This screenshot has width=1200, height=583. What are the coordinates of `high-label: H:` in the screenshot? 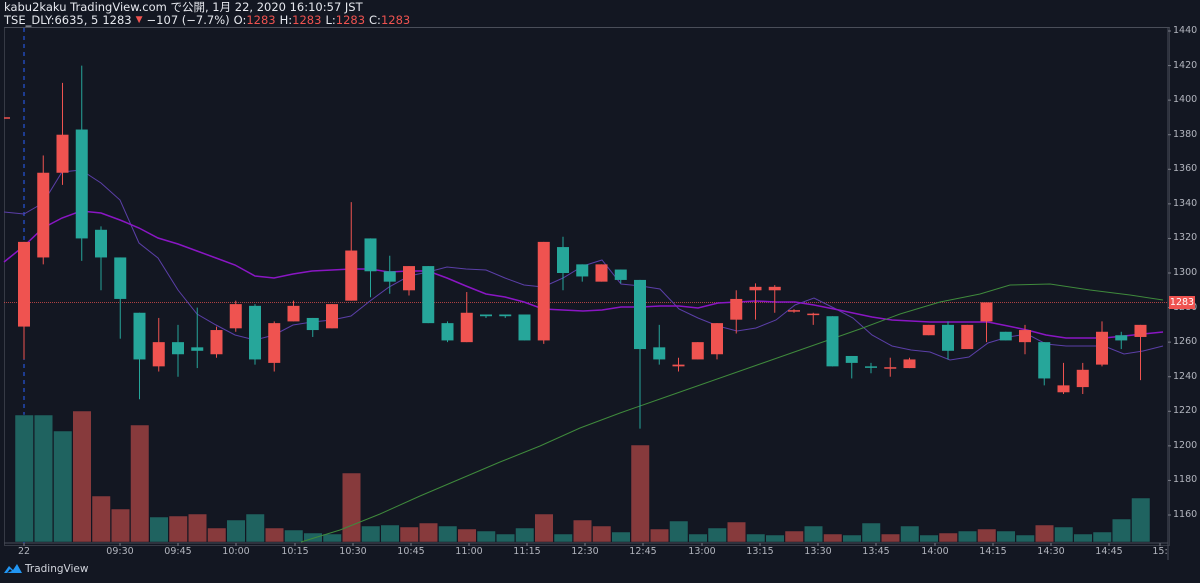 It's located at (286, 20).